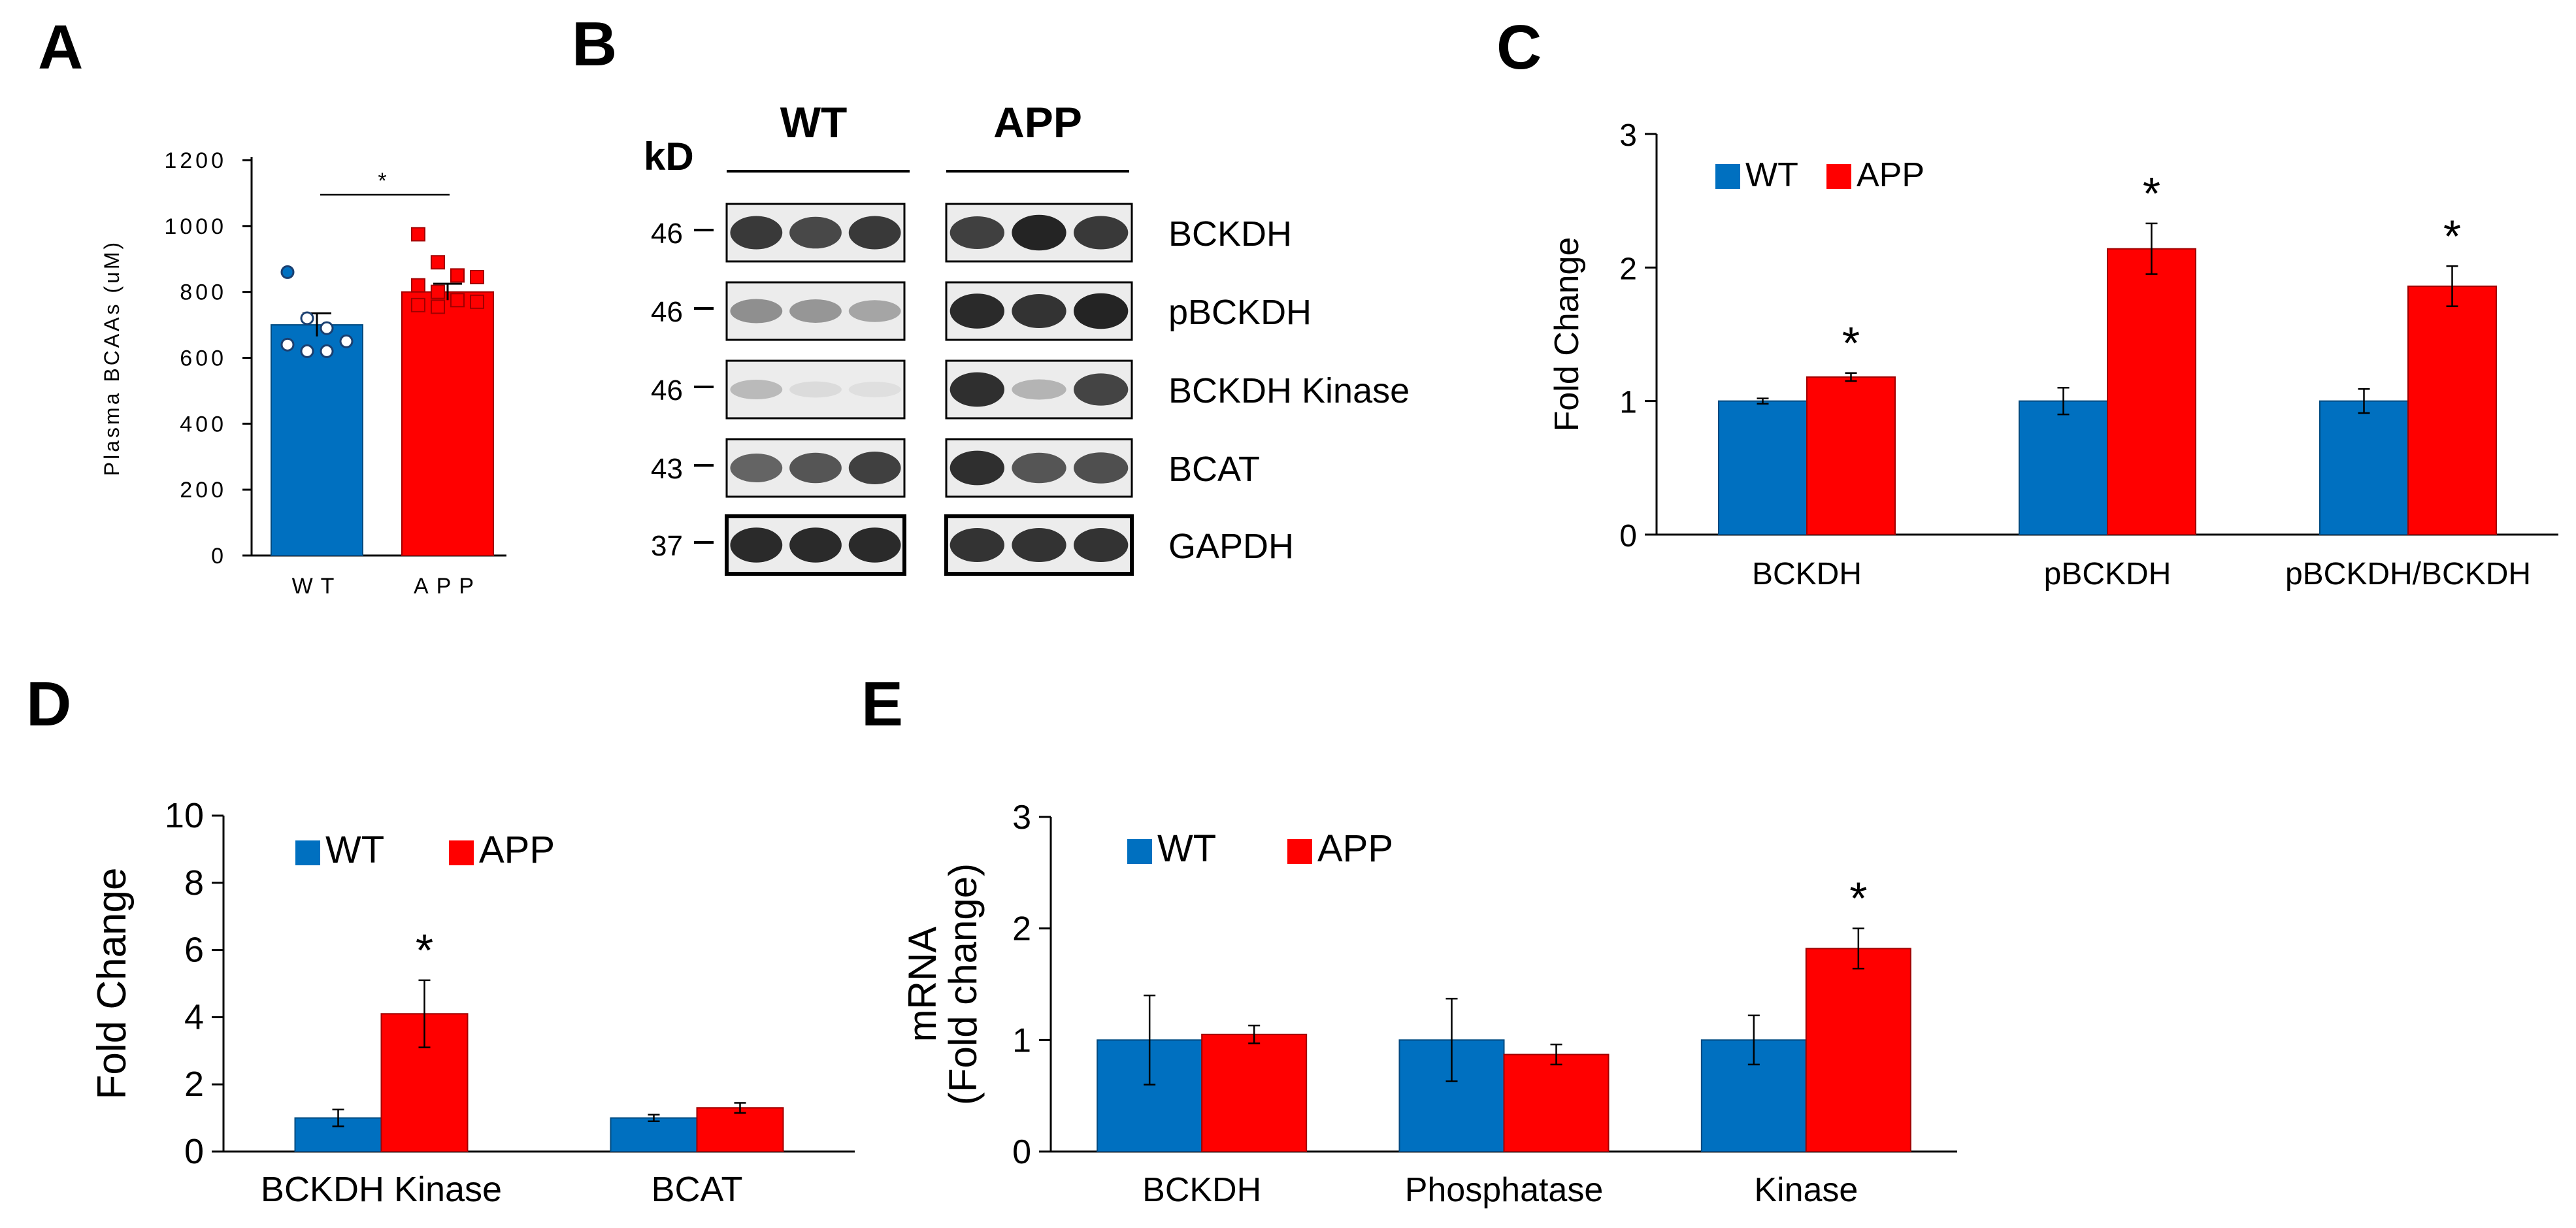 Image resolution: width=2576 pixels, height=1228 pixels. Describe the element at coordinates (1556, 1103) in the screenshot. I see `bar-app-phosphatase` at that location.